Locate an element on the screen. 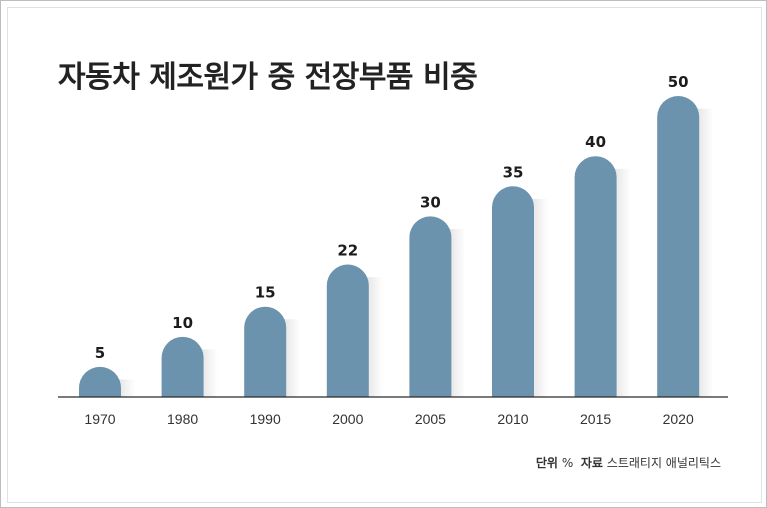 The width and height of the screenshot is (767, 508). unit-value: % is located at coordinates (567, 463).